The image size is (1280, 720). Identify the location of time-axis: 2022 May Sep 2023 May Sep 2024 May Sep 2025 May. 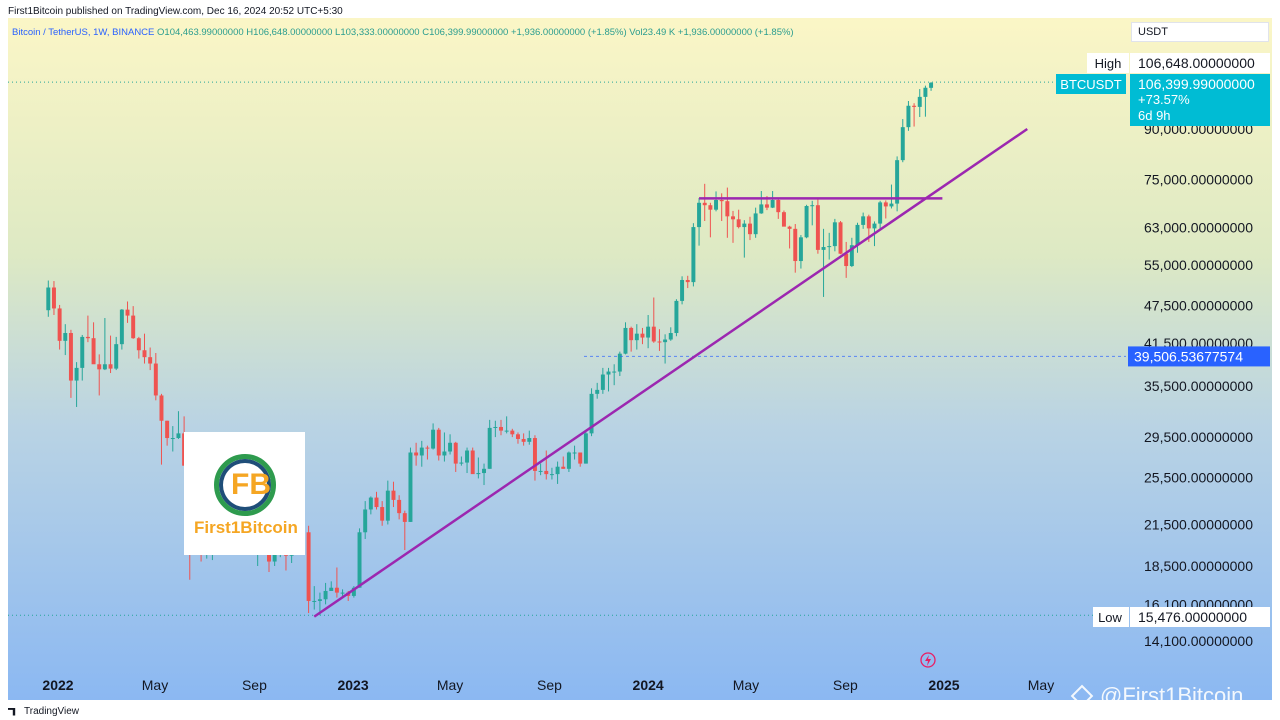
(548, 685).